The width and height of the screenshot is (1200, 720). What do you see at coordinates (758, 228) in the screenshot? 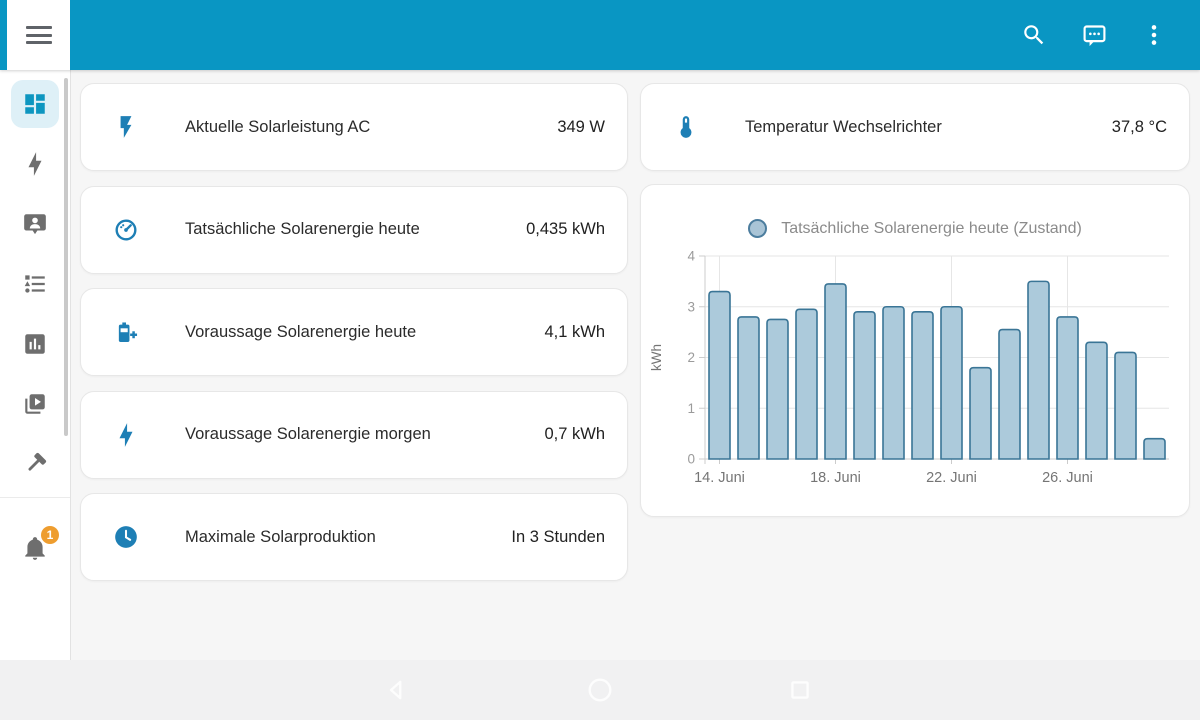
I see `legend-marker-icon` at bounding box center [758, 228].